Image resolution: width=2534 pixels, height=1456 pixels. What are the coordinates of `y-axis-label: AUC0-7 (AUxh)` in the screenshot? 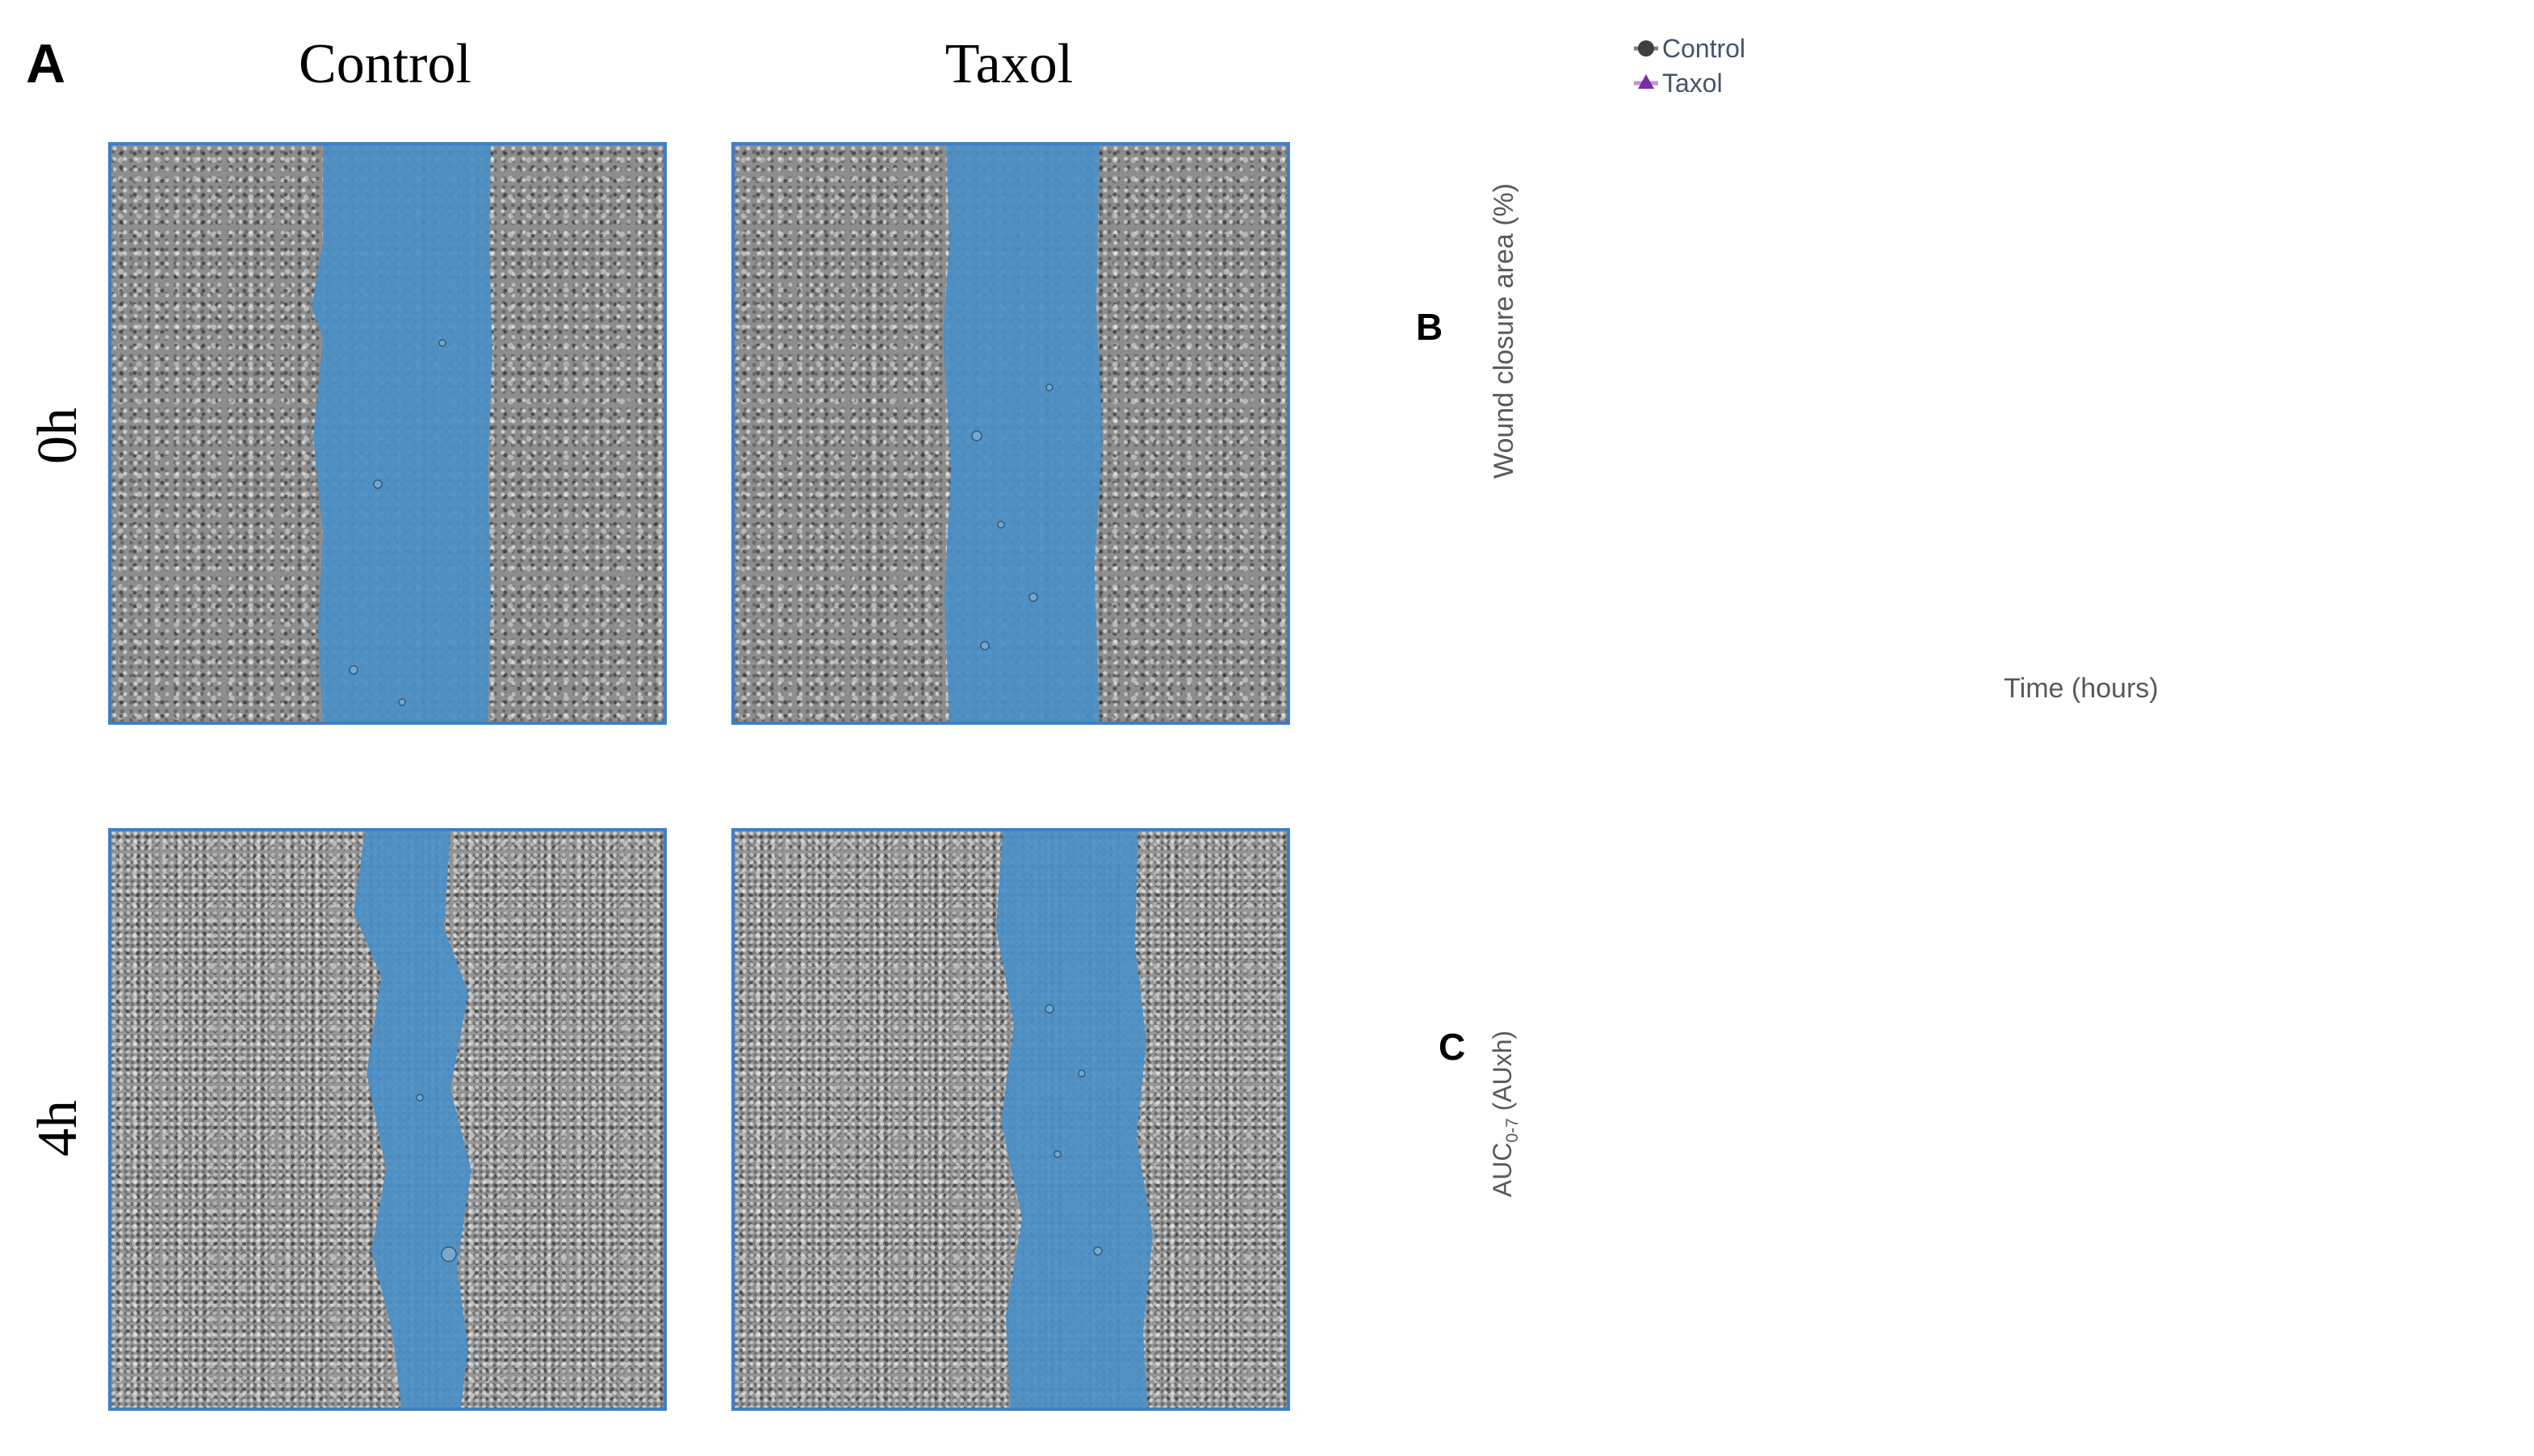 It's located at (1505, 1114).